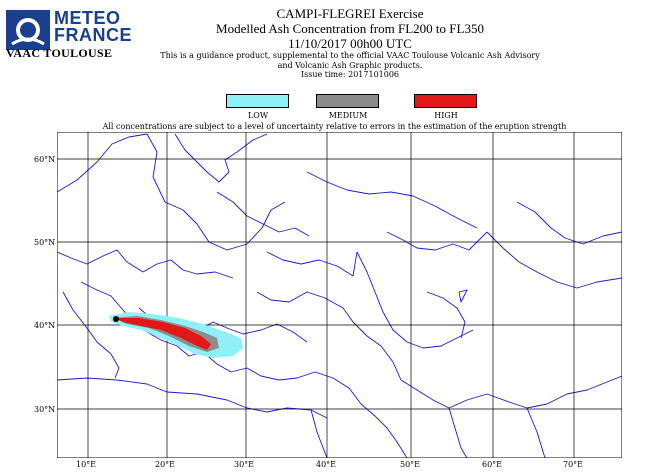 The width and height of the screenshot is (669, 474). What do you see at coordinates (93, 35) in the screenshot?
I see `logo-line2: FRANCE` at bounding box center [93, 35].